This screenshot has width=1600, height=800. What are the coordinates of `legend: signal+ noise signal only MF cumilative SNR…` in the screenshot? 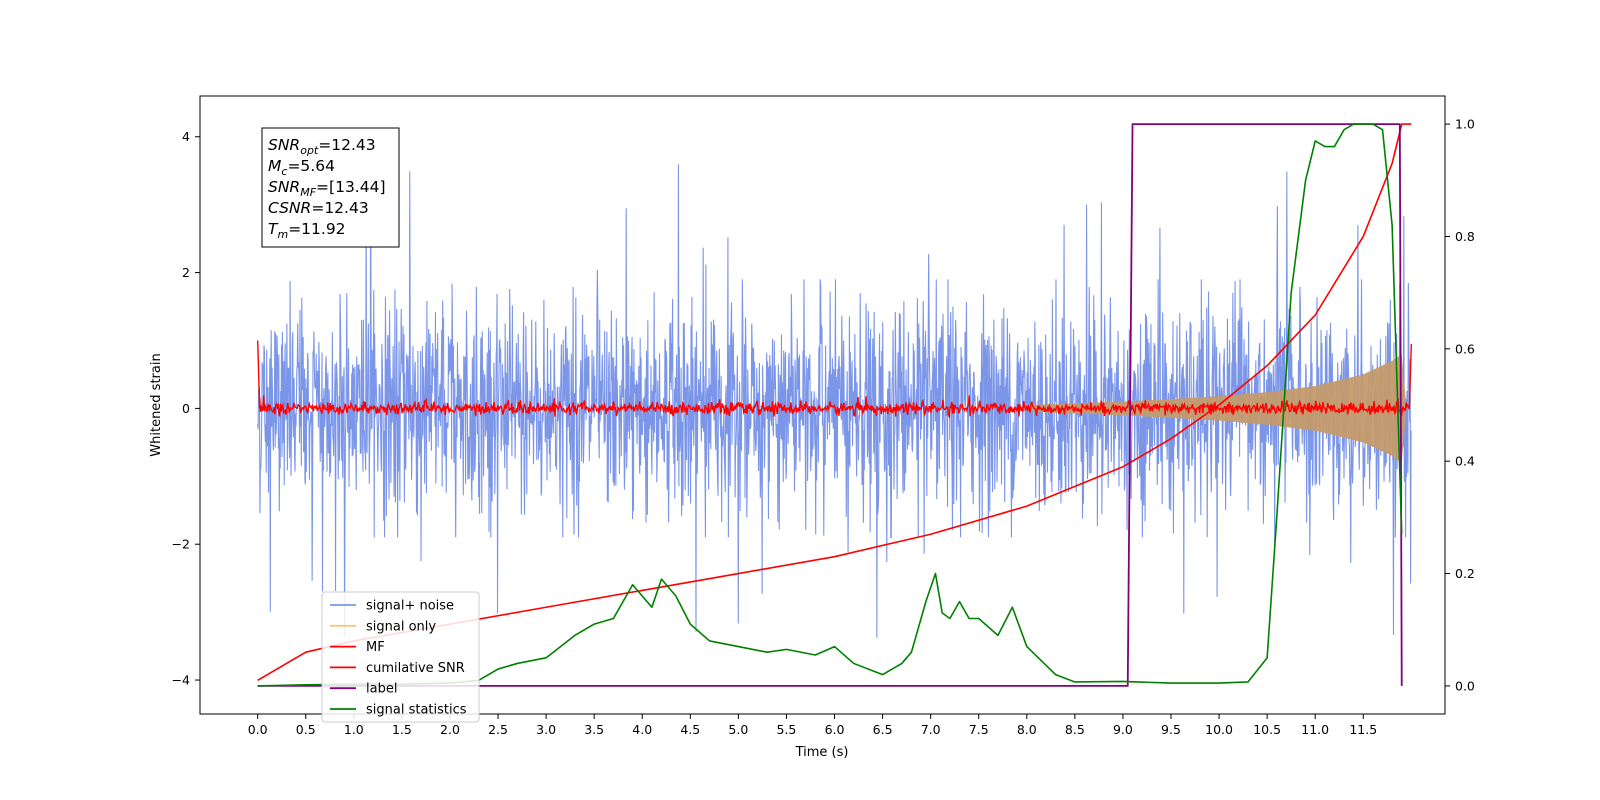 It's located at (400, 657).